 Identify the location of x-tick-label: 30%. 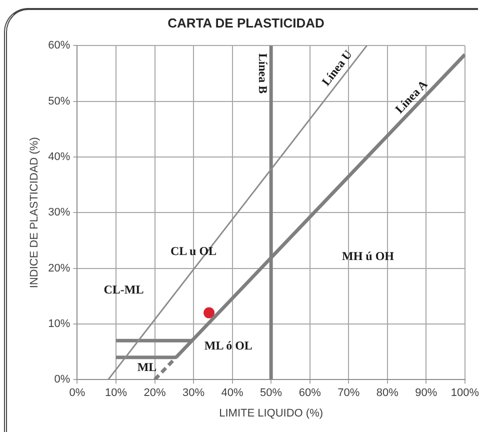
(193, 393).